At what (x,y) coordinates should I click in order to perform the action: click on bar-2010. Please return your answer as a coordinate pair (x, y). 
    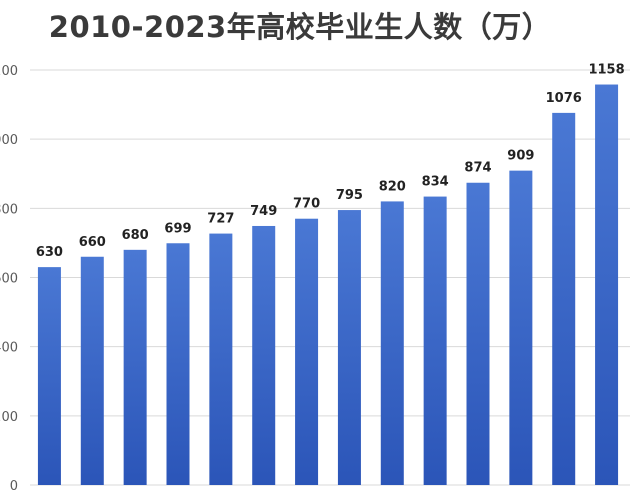
    Looking at the image, I should click on (49, 376).